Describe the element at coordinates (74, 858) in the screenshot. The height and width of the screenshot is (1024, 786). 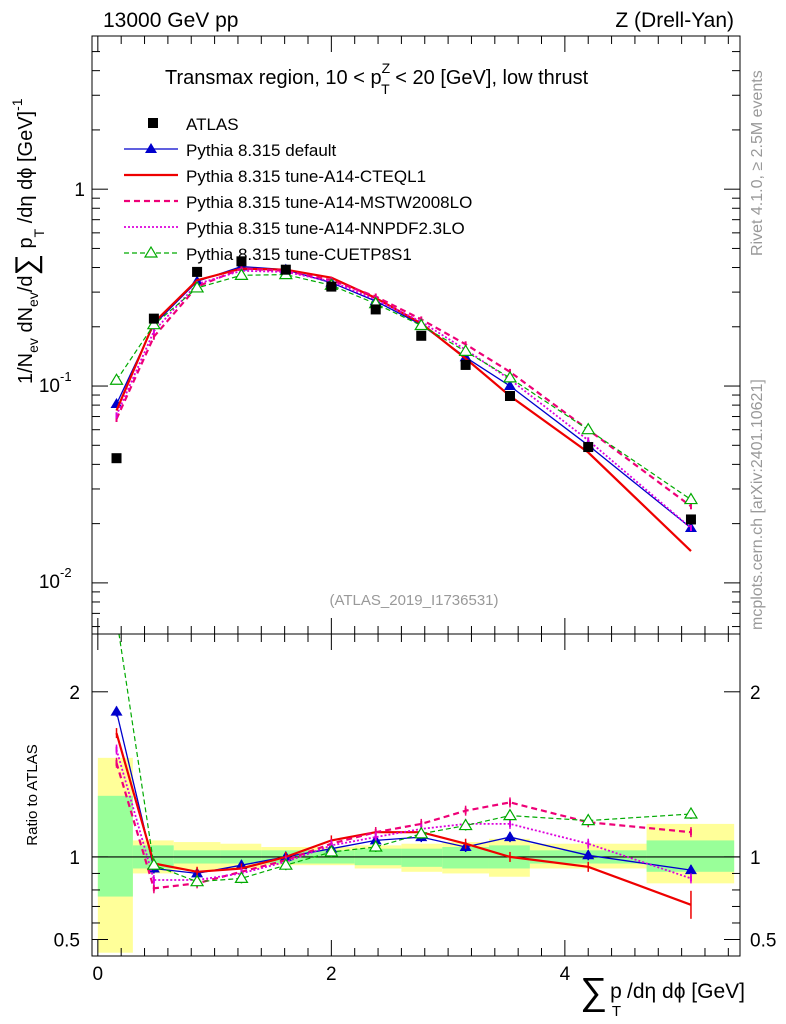
I see `ratio-ytick-label: 1` at that location.